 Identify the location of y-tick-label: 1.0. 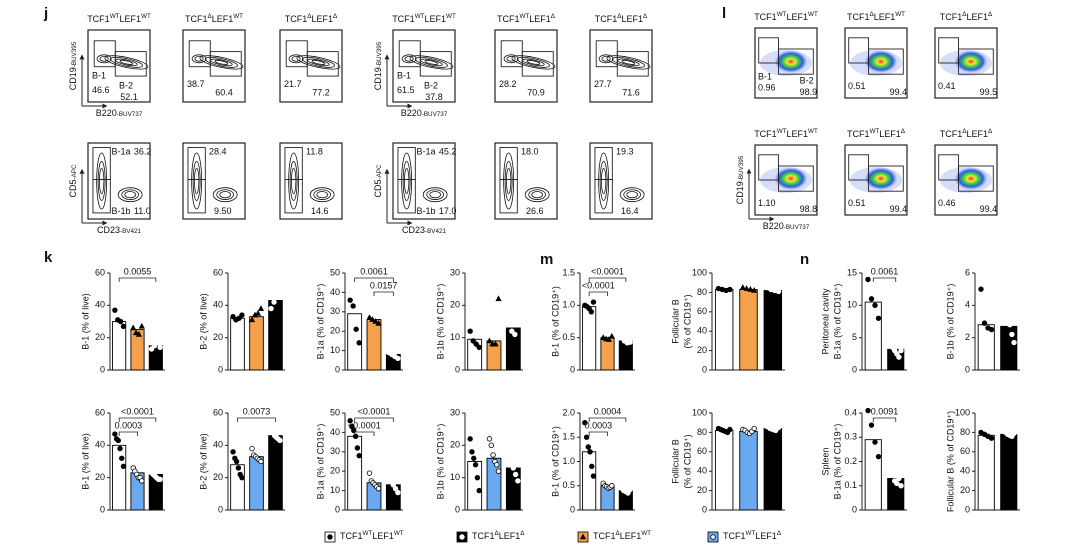
(568, 461).